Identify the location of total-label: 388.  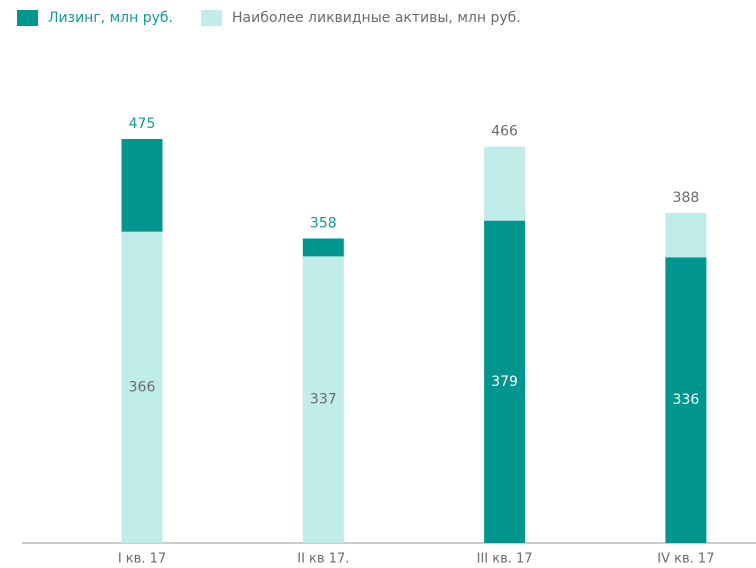
(686, 198).